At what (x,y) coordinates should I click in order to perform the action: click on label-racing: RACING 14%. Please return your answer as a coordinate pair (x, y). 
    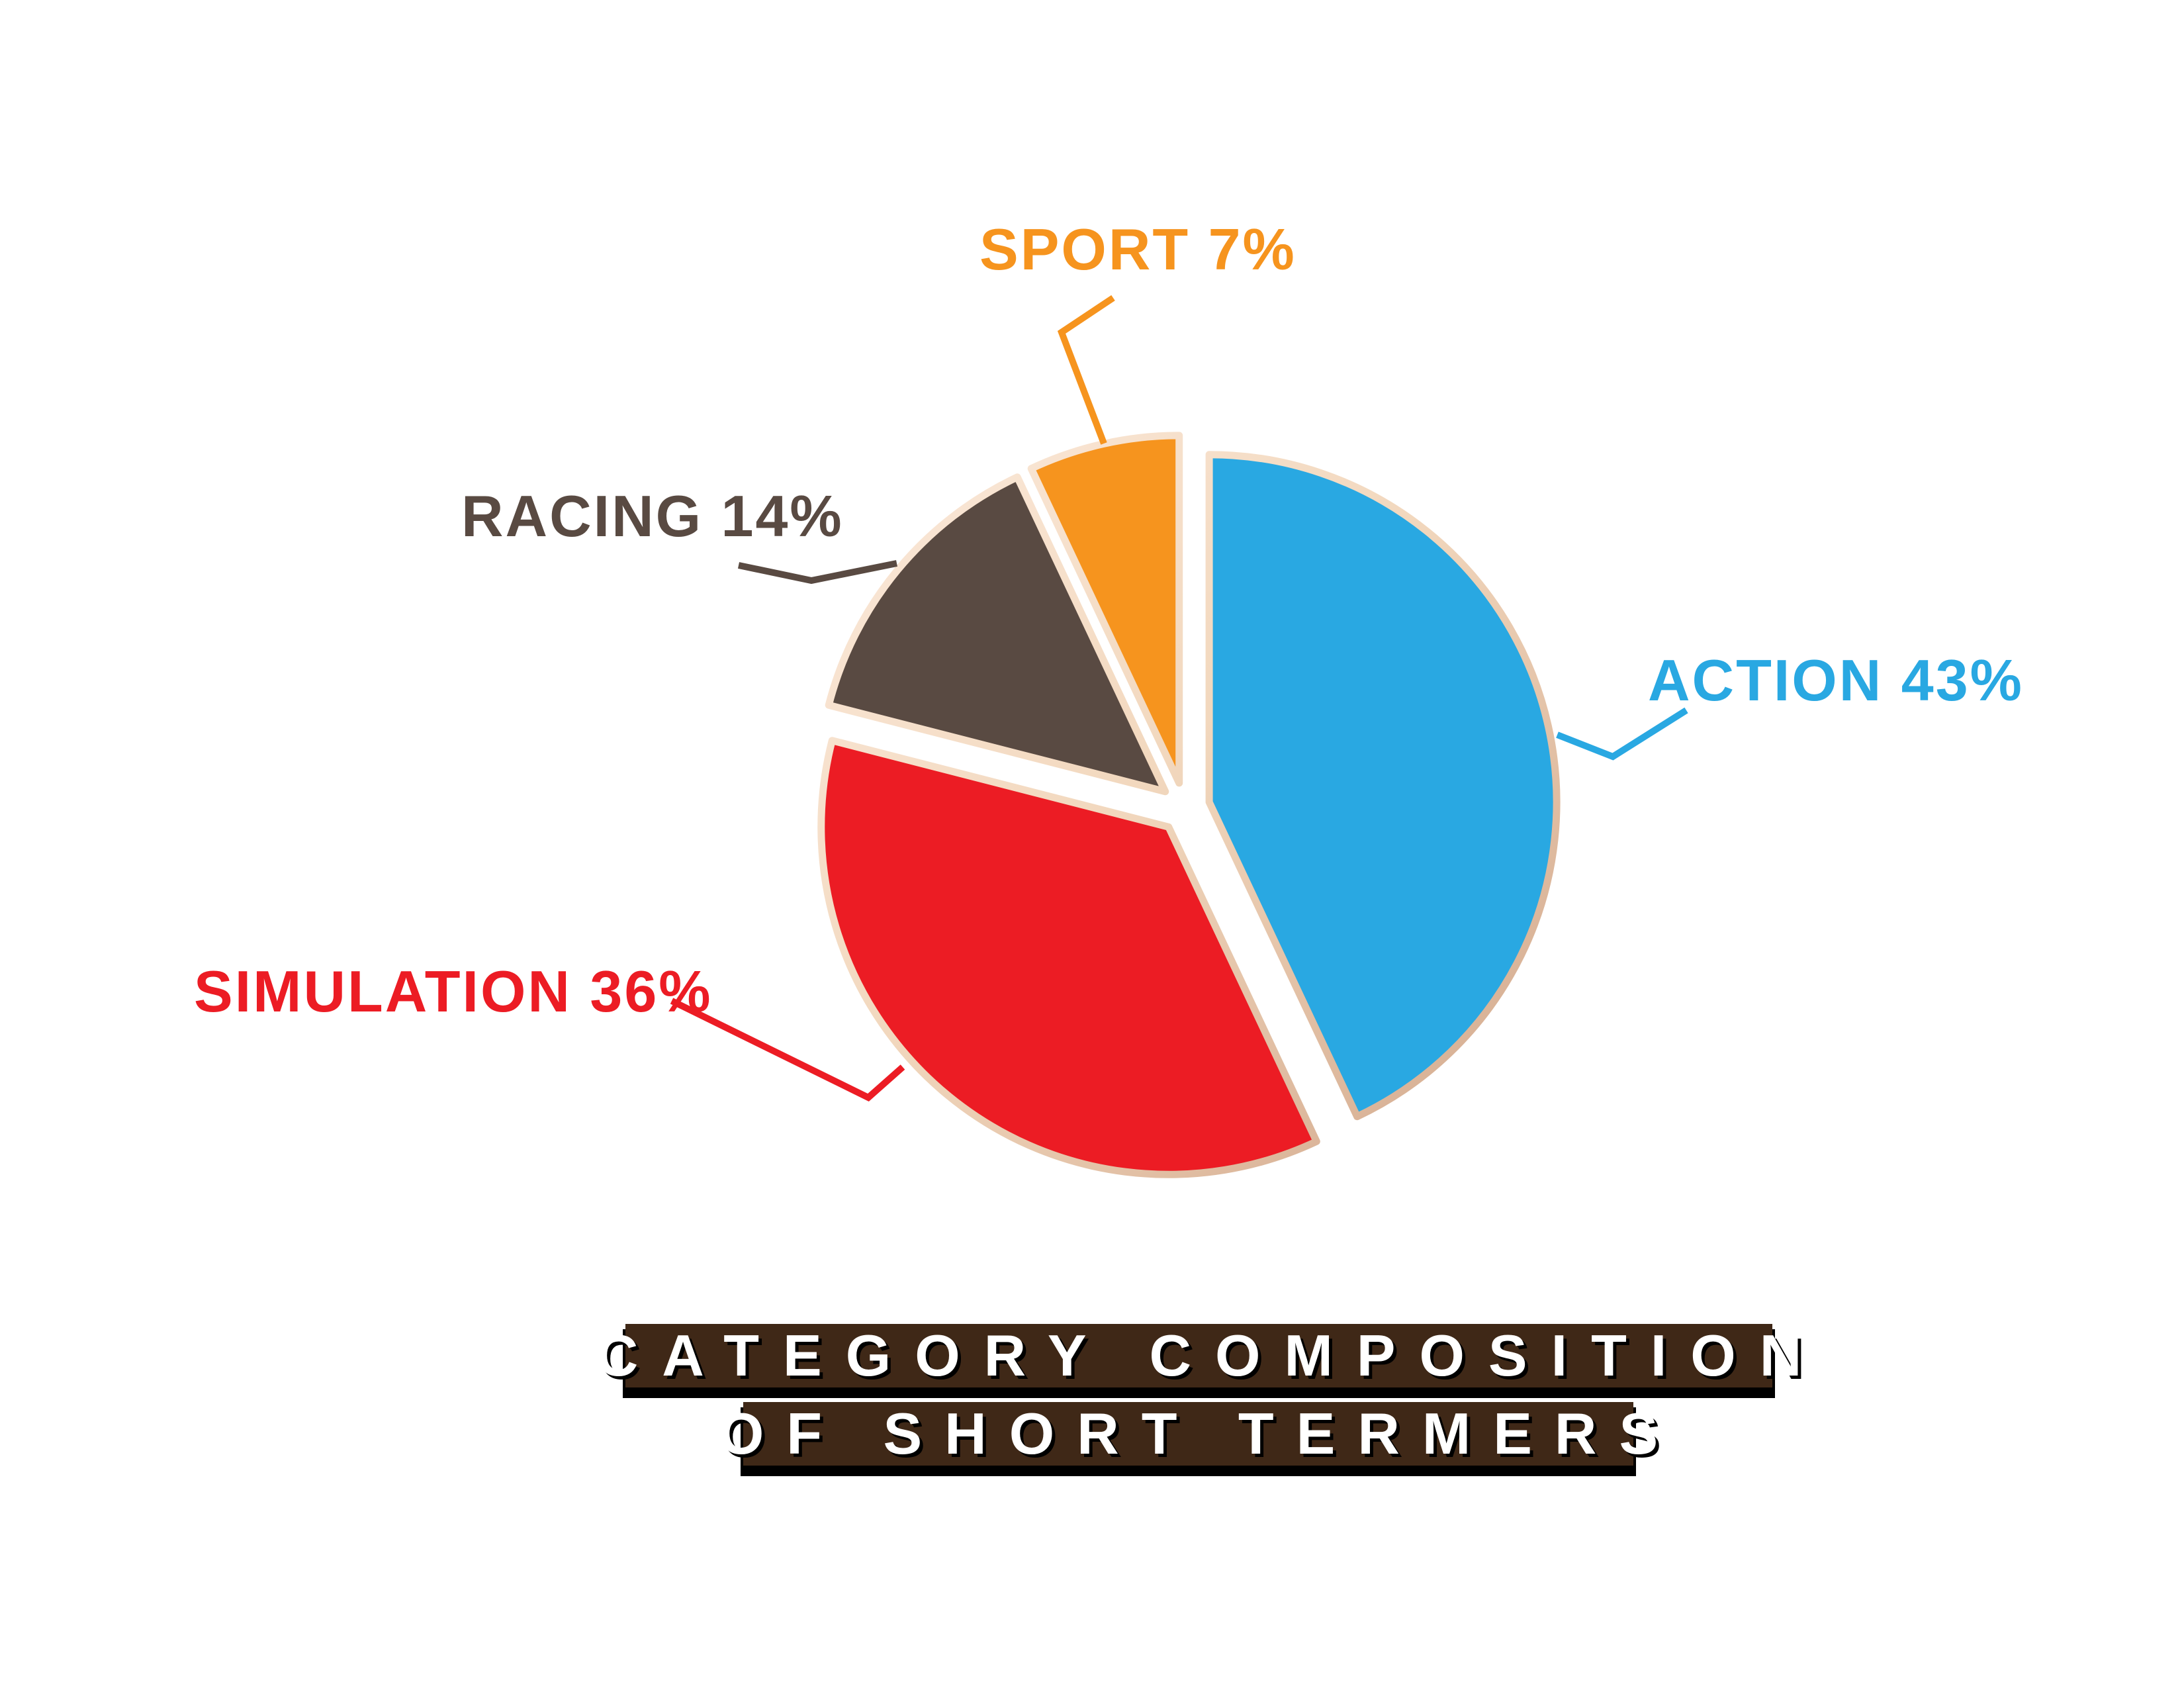
    Looking at the image, I should click on (653, 516).